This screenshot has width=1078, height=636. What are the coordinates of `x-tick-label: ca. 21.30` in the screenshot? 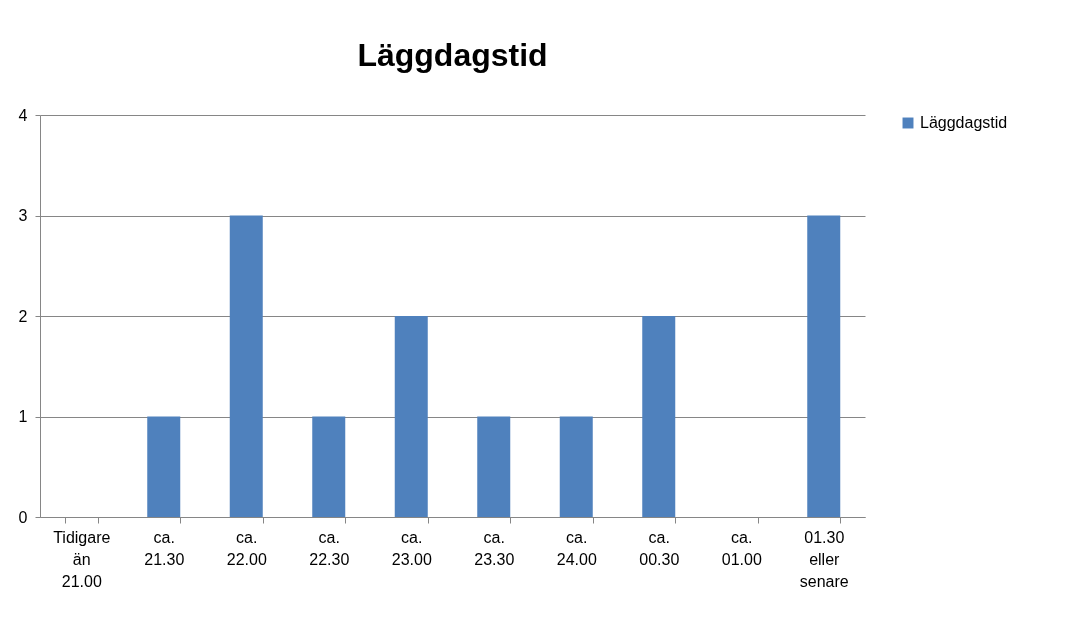 It's located at (164, 548).